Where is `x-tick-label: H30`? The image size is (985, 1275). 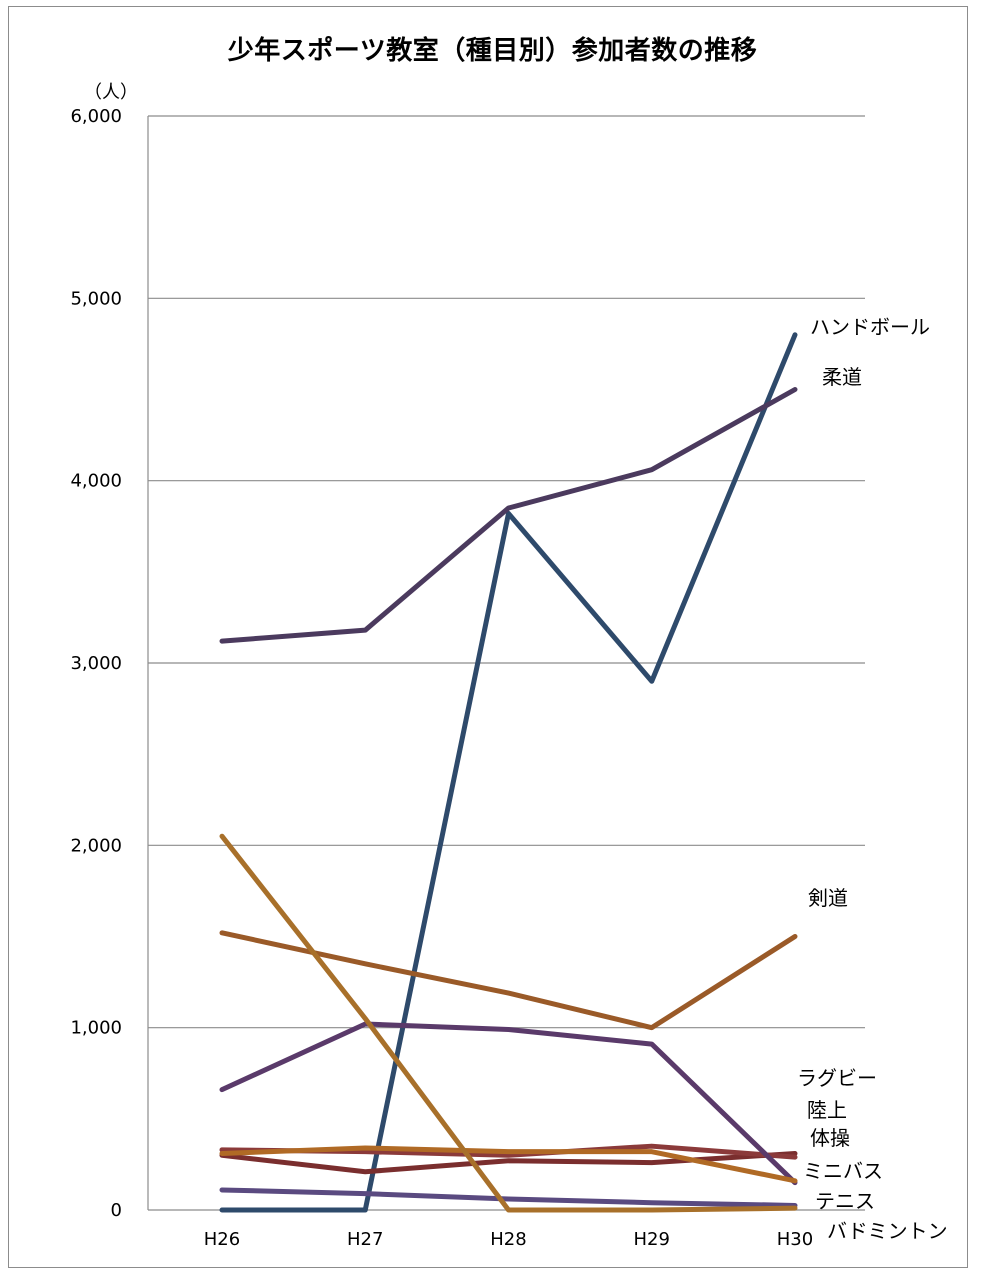
x-tick-label: H30 is located at coordinates (795, 1239).